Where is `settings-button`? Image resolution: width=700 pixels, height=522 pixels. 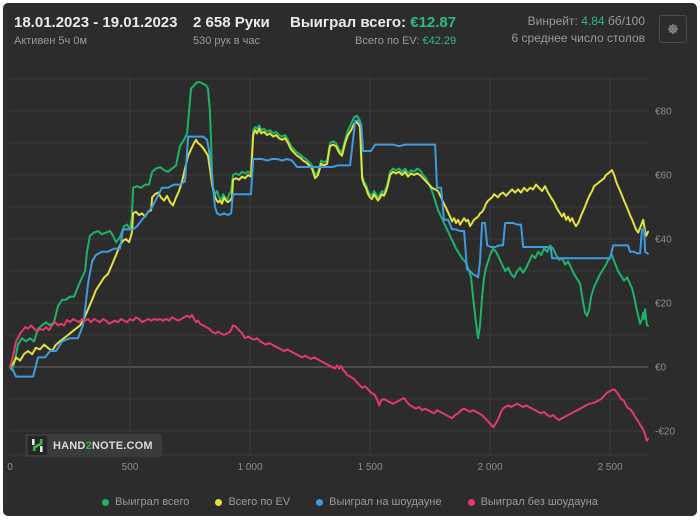
settings-button is located at coordinates (673, 29).